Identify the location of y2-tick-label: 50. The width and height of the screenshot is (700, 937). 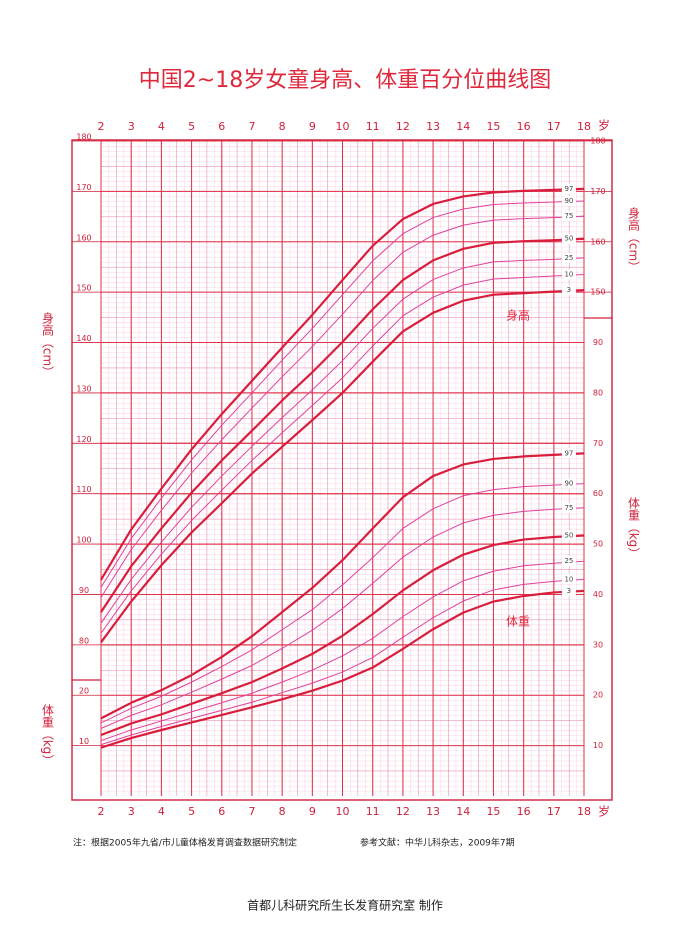
(598, 544).